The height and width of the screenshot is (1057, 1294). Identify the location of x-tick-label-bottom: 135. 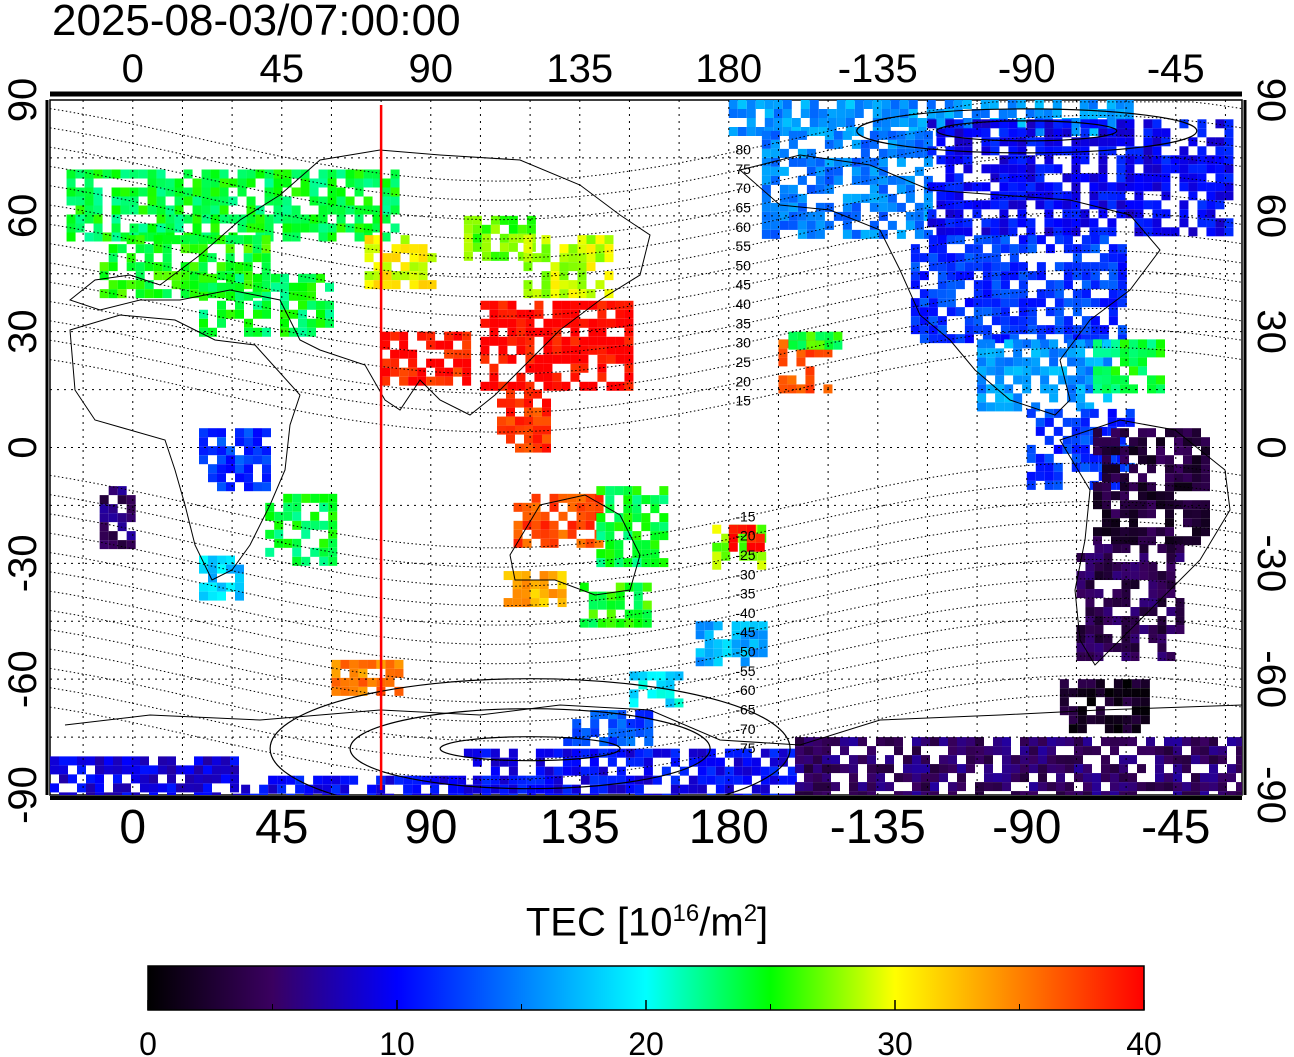
(580, 827).